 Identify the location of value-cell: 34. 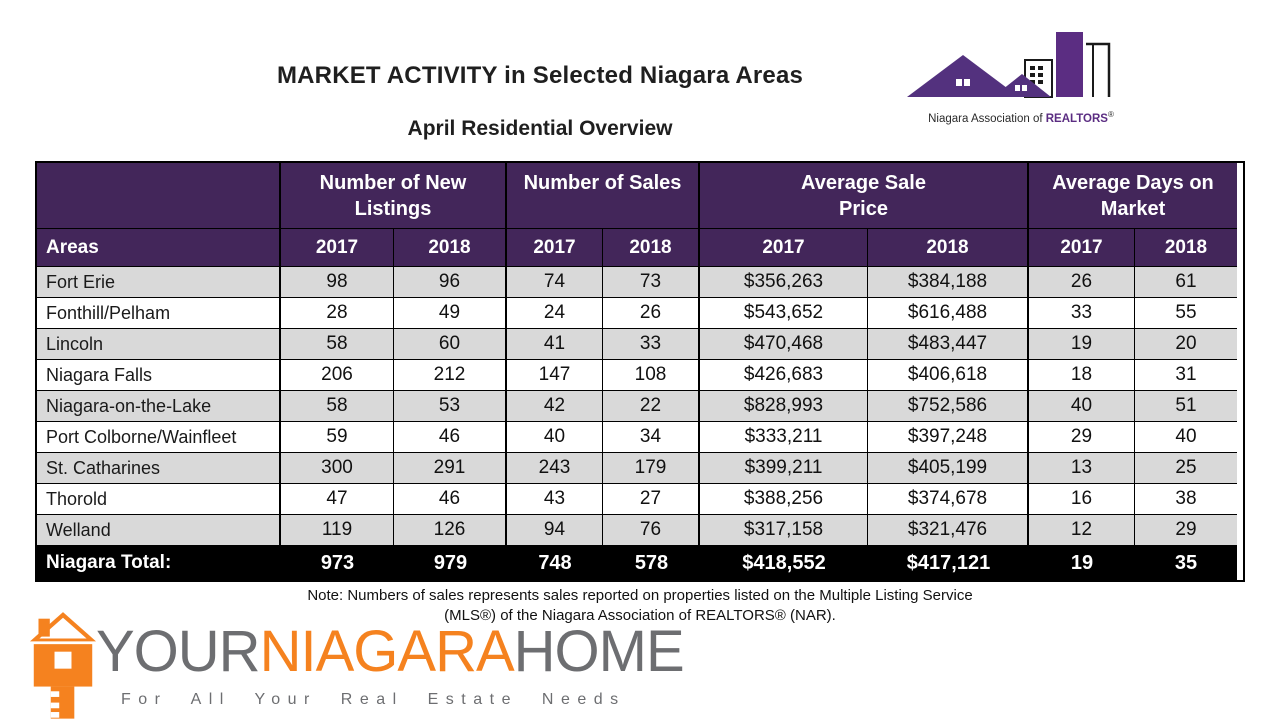
(651, 437).